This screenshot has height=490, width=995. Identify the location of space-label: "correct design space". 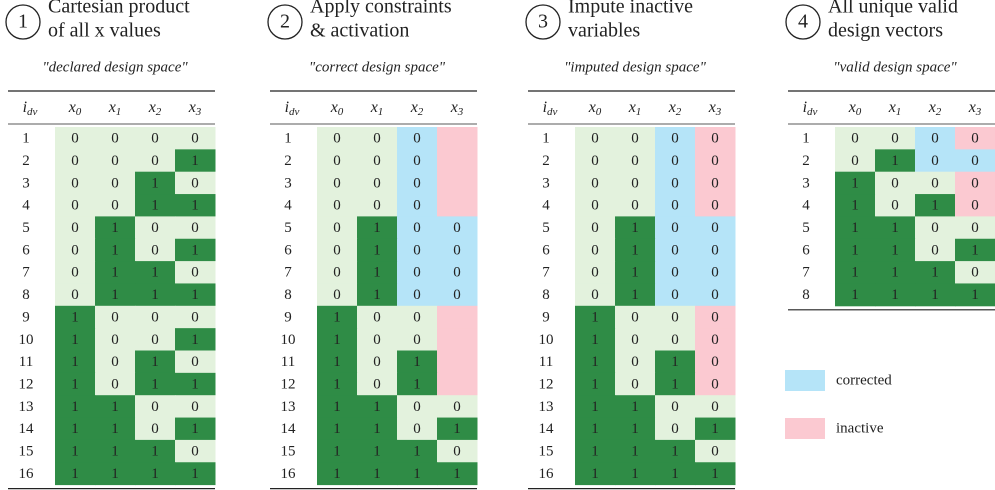
(377, 67).